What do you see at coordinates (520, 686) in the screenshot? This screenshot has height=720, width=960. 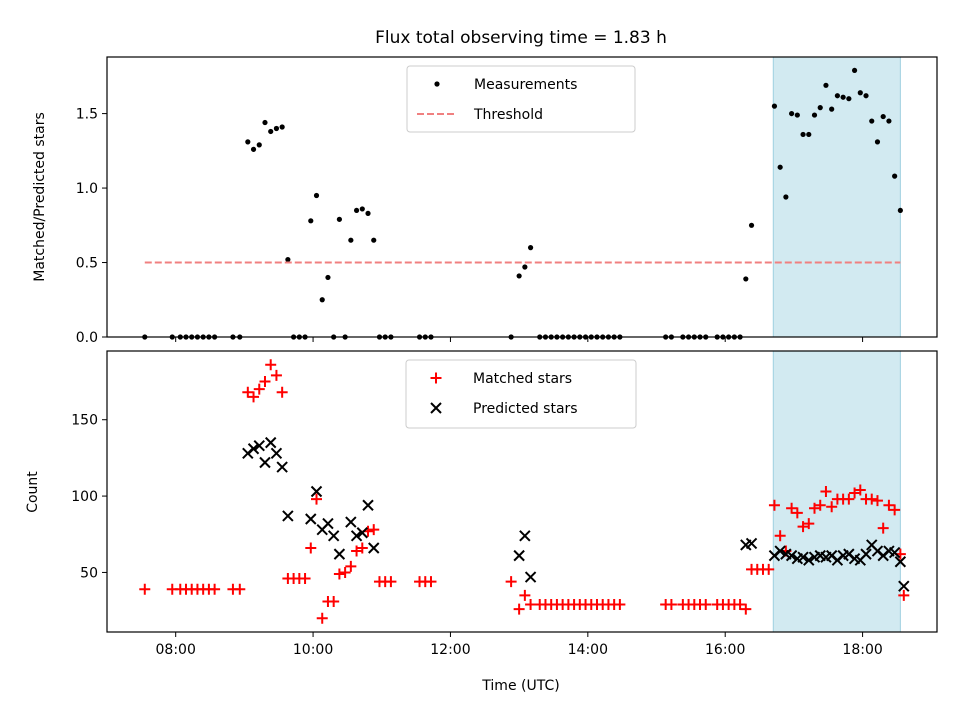 I see `x-axis-label: Time (UTC)` at bounding box center [520, 686].